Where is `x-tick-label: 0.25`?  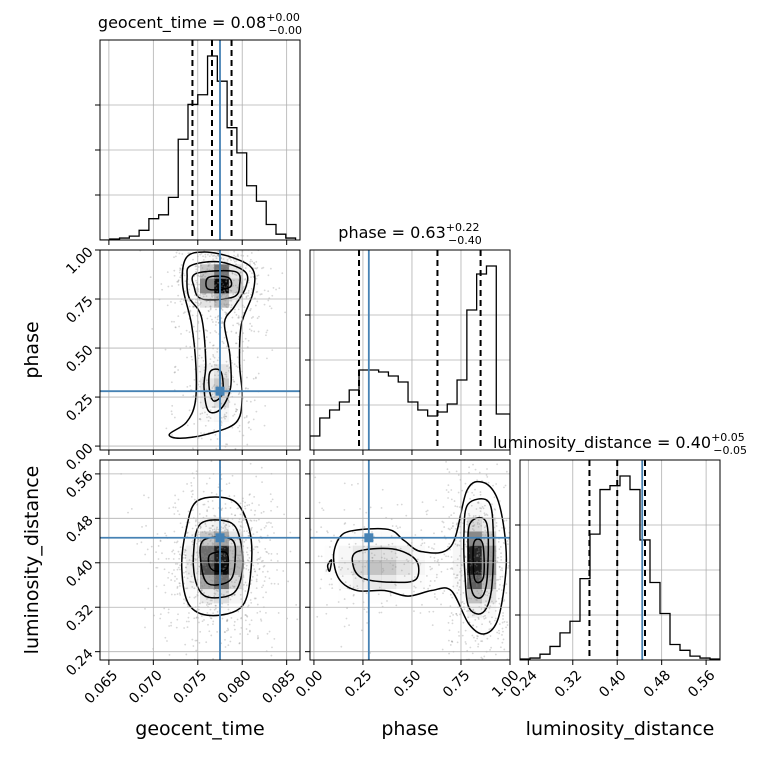 x-tick-label: 0.25 is located at coordinates (358, 683).